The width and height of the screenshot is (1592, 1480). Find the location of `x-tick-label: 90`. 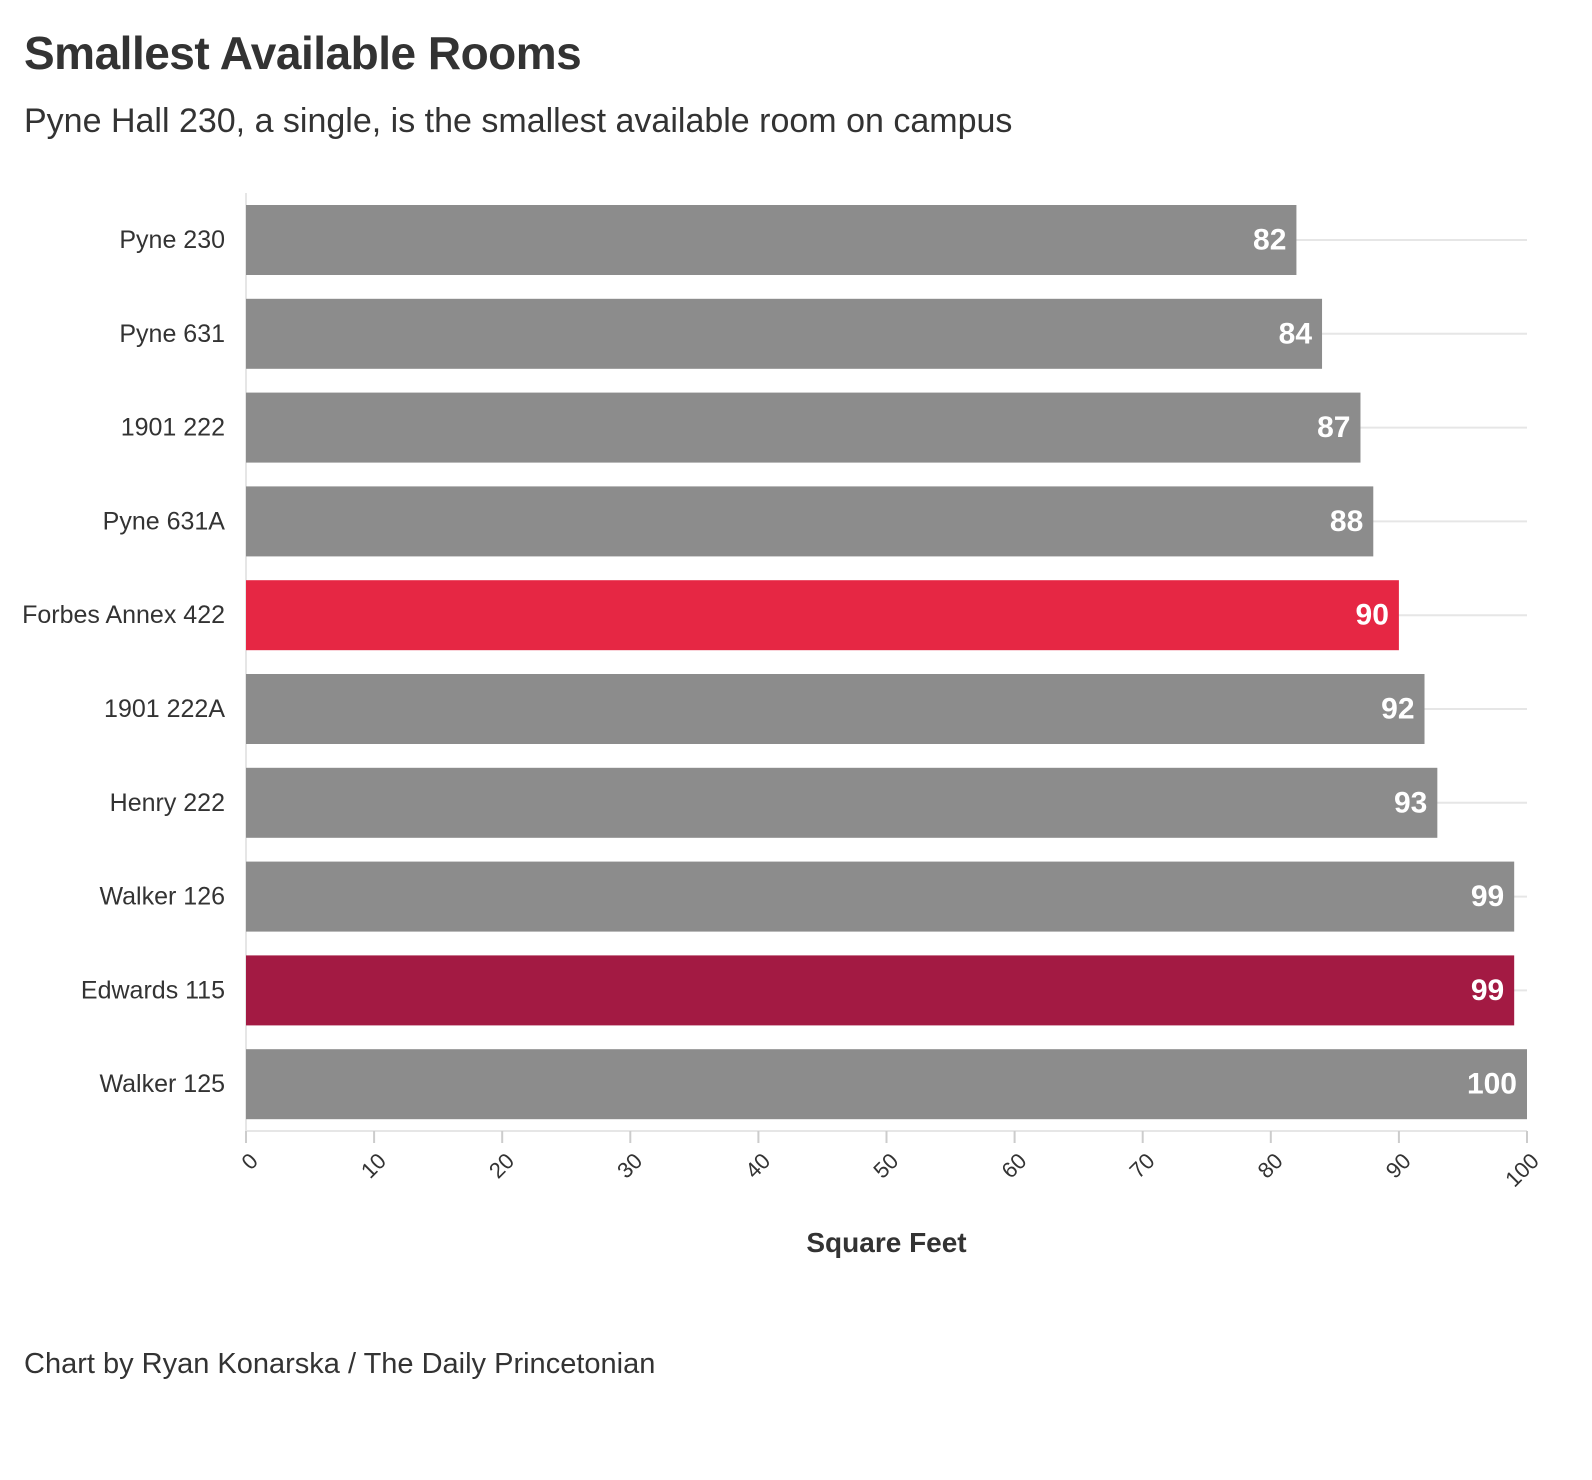

x-tick-label: 90 is located at coordinates (1398, 1165).